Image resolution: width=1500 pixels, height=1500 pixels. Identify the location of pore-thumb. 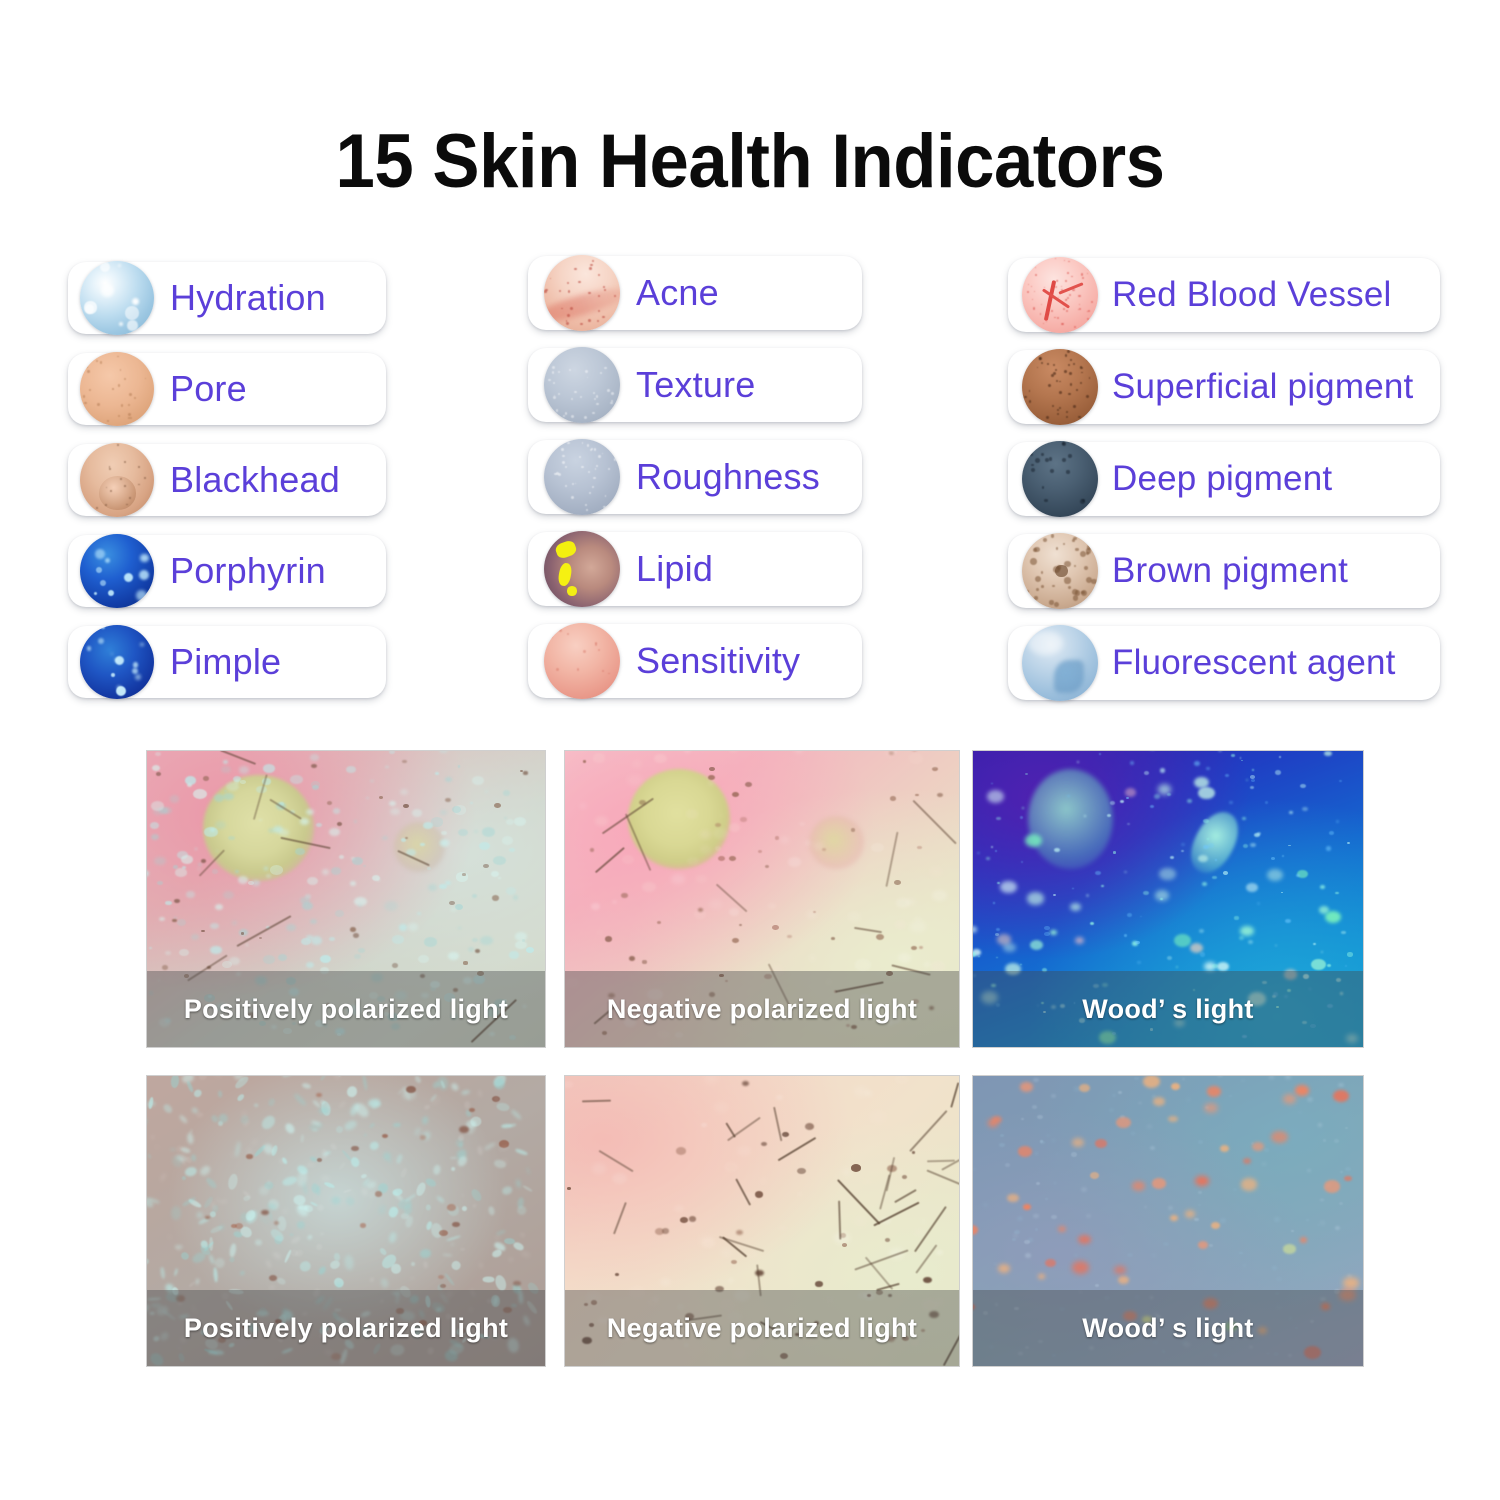
(117, 389).